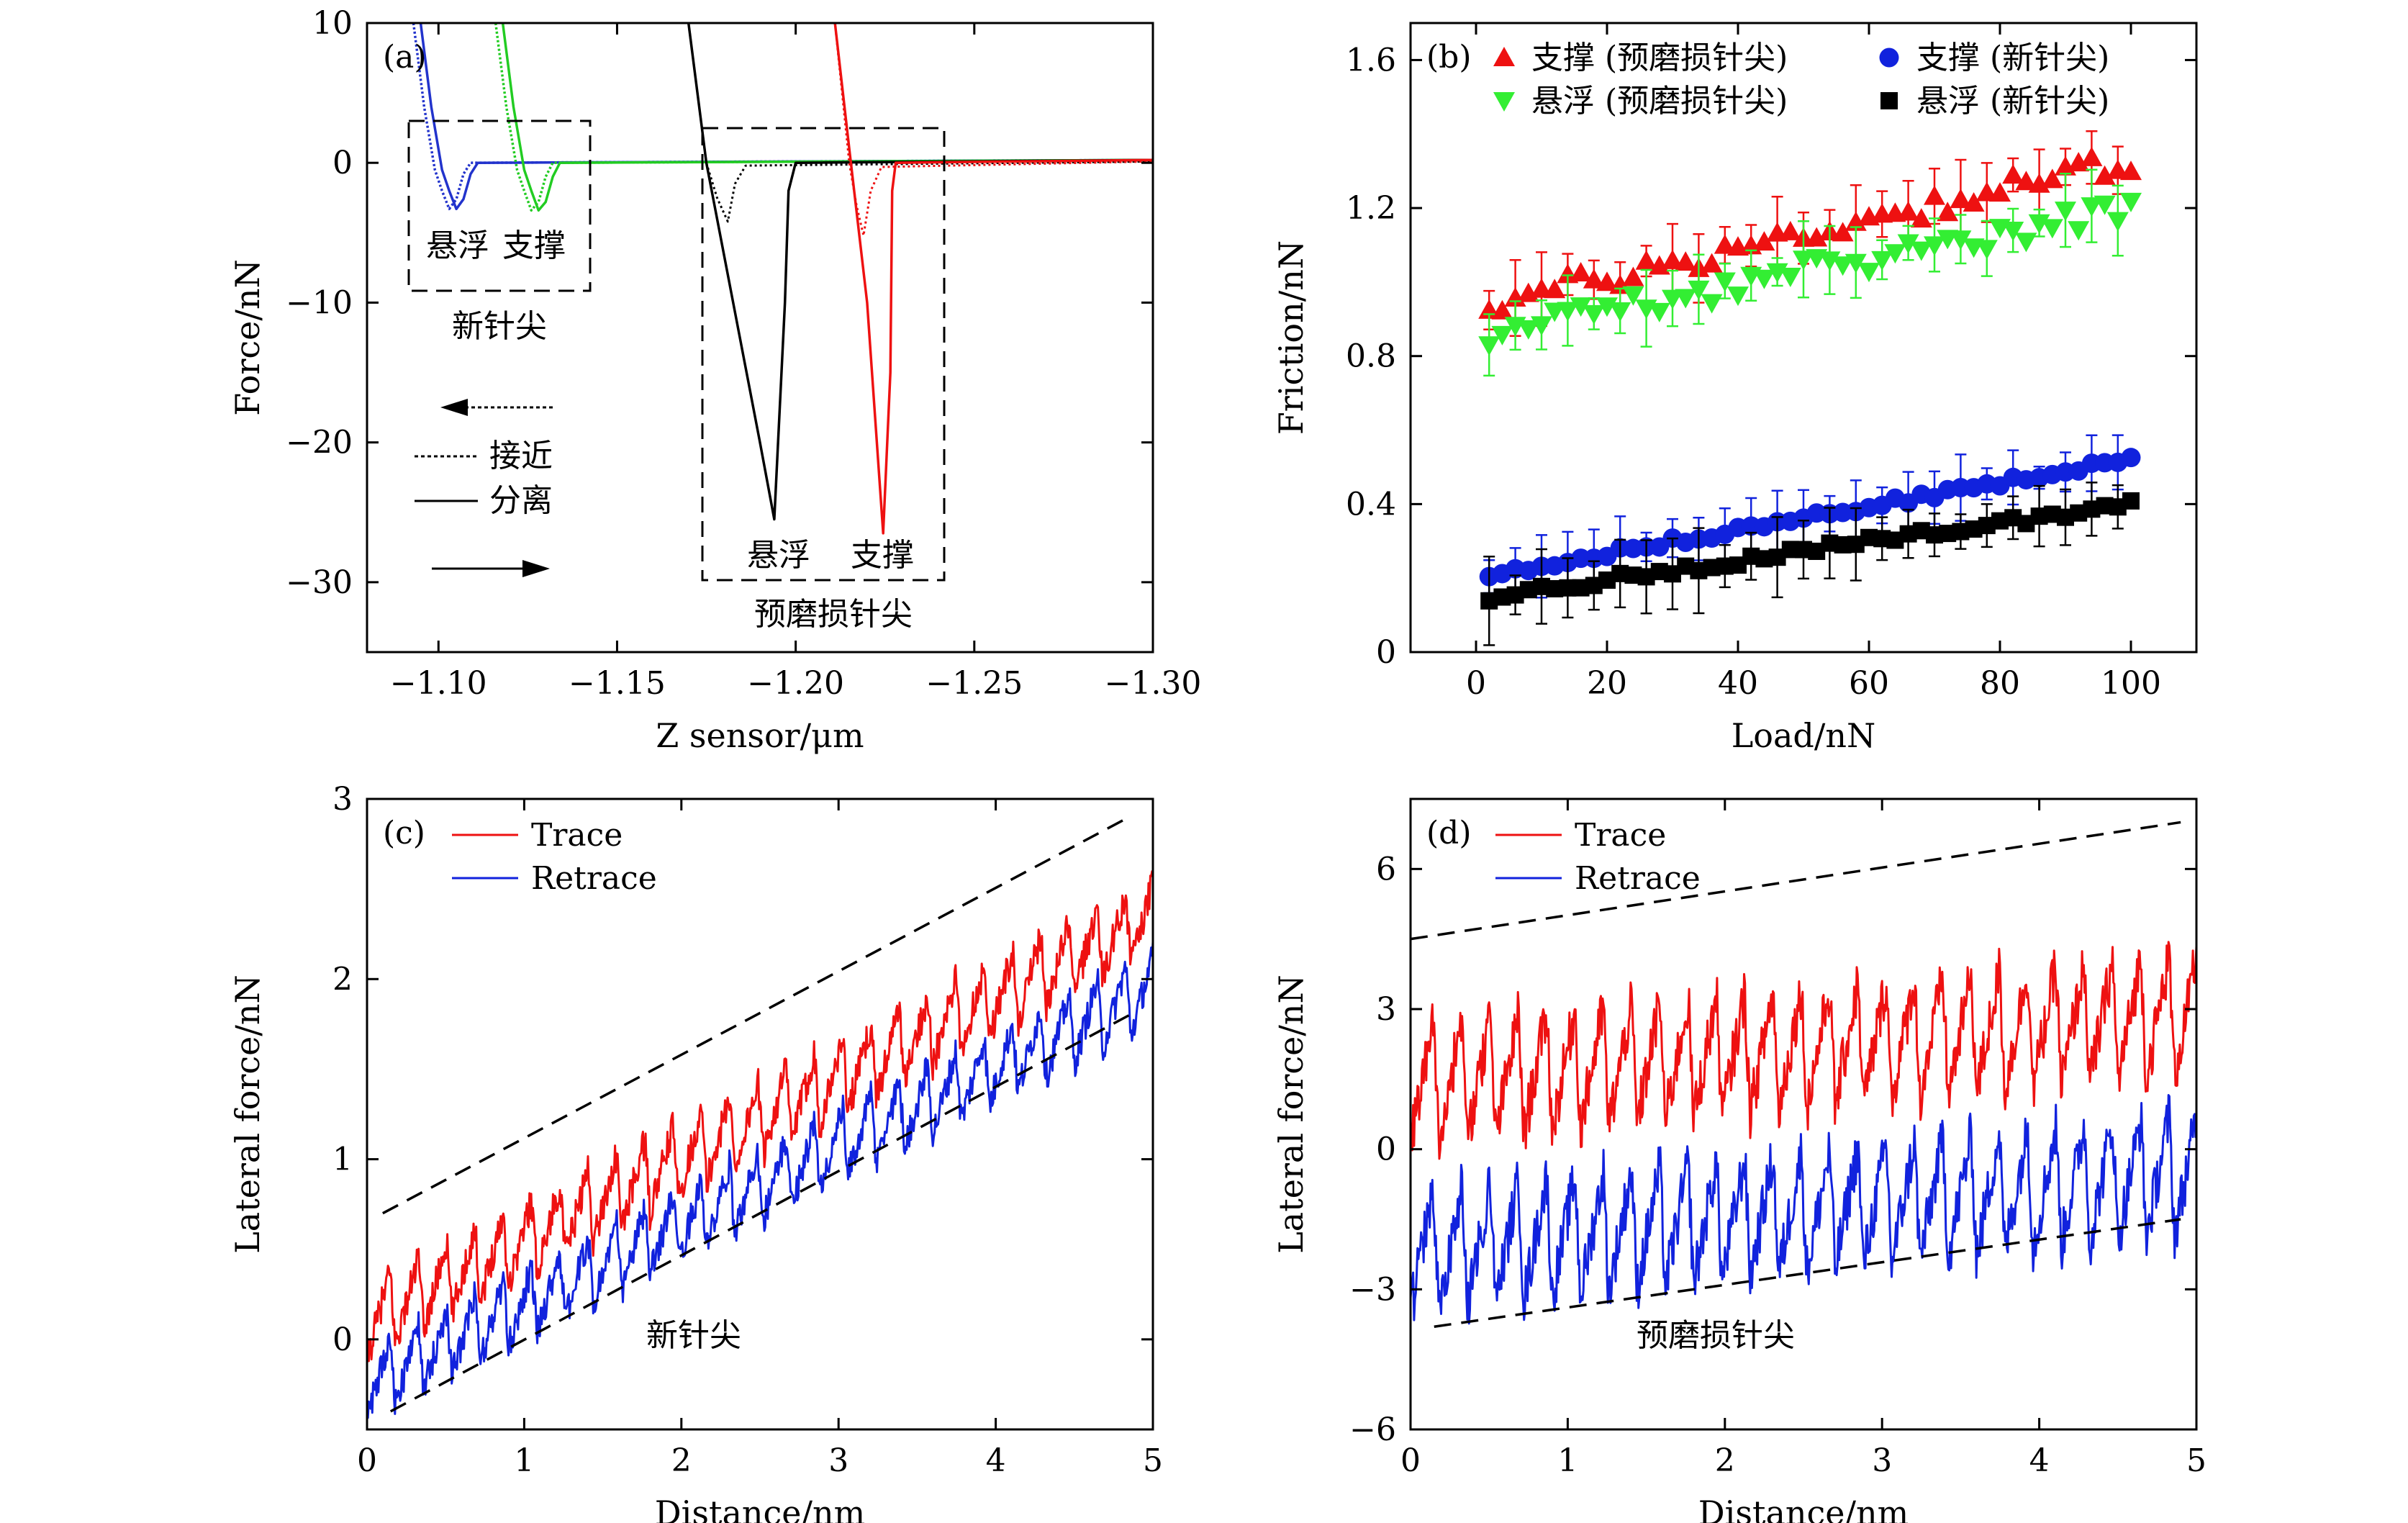 This screenshot has height=1523, width=2408. Describe the element at coordinates (1607, 684) in the screenshot. I see `x-tick-label: 20` at that location.